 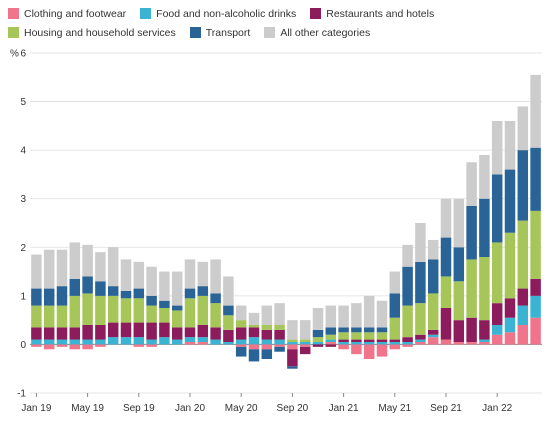 What do you see at coordinates (14, 54) in the screenshot?
I see `y-axis-label: %` at bounding box center [14, 54].